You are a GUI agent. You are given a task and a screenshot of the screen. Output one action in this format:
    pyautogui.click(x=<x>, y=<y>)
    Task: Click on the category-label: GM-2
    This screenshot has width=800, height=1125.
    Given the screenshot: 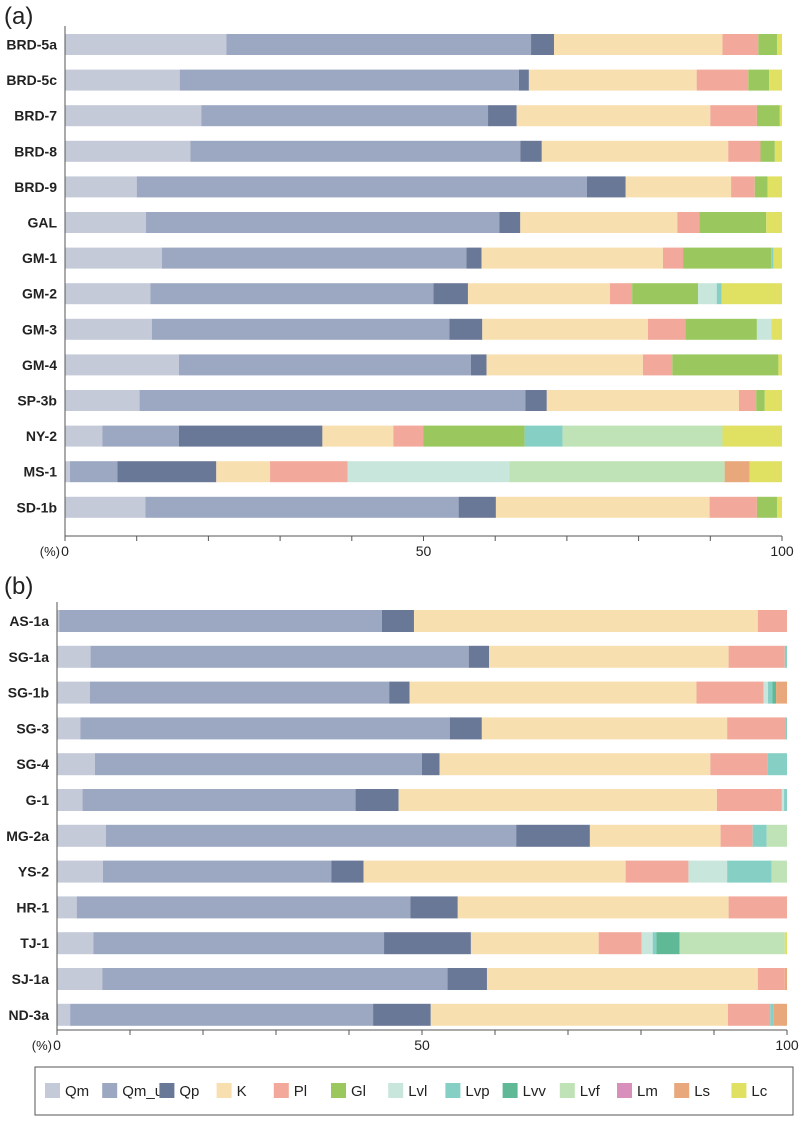 What is the action you would take?
    pyautogui.click(x=39, y=294)
    